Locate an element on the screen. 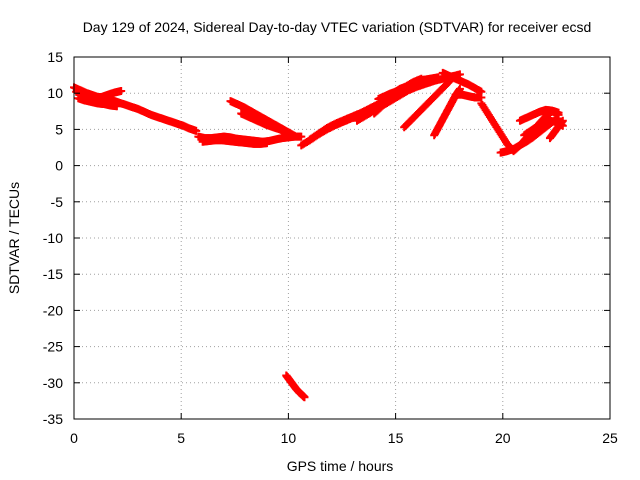  y-tick-label: 5 is located at coordinates (59, 129).